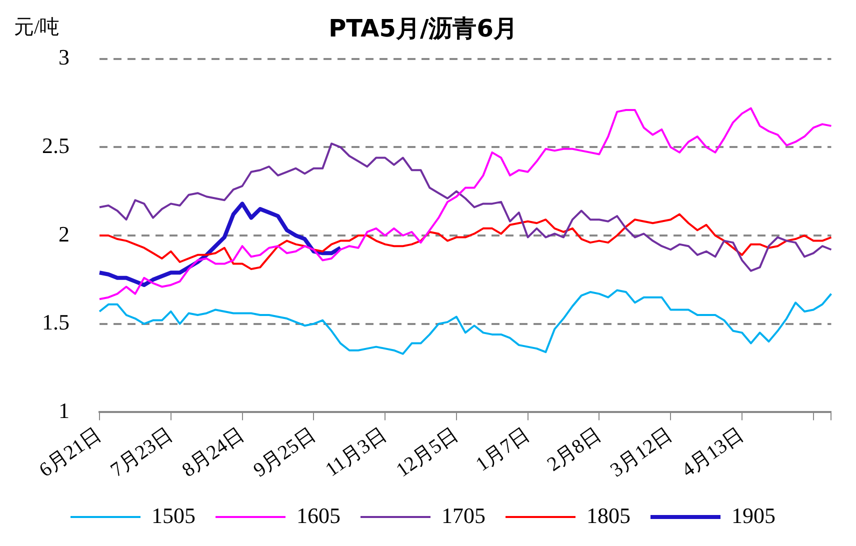 This screenshot has height=546, width=856. What do you see at coordinates (285, 452) in the screenshot?
I see `x-tick-label: 9月25日` at bounding box center [285, 452].